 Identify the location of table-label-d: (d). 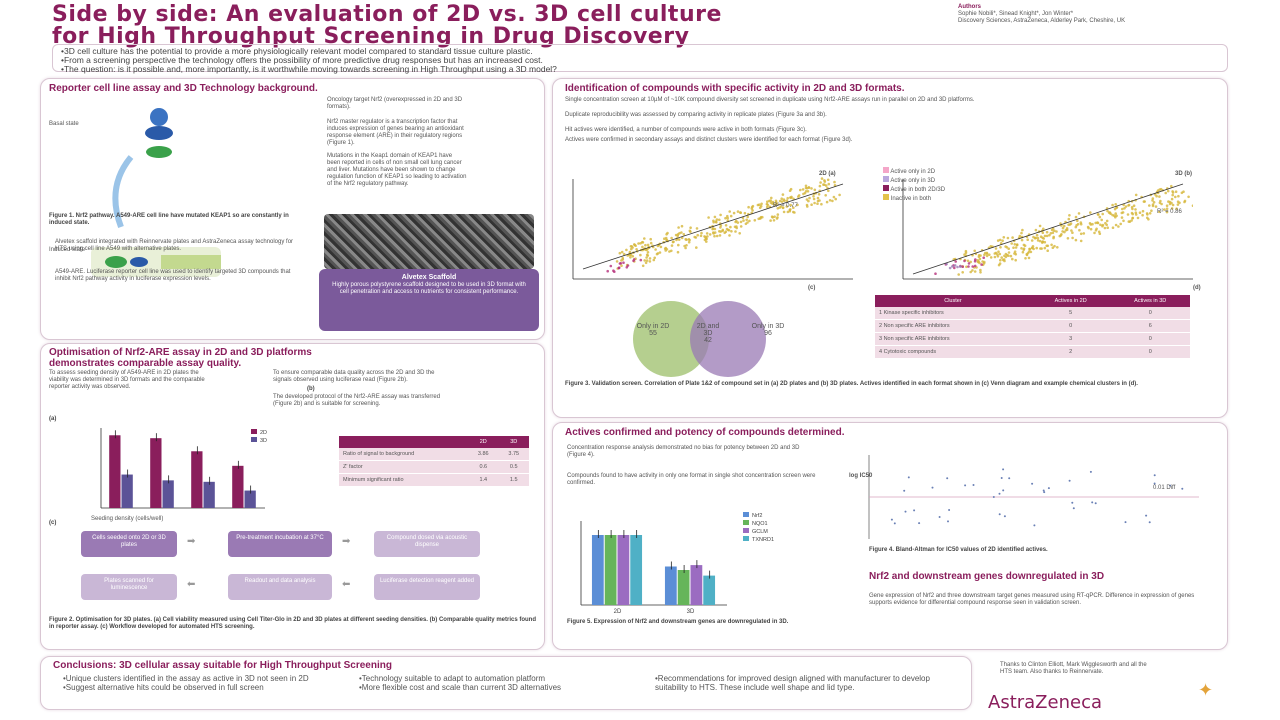
(1197, 288).